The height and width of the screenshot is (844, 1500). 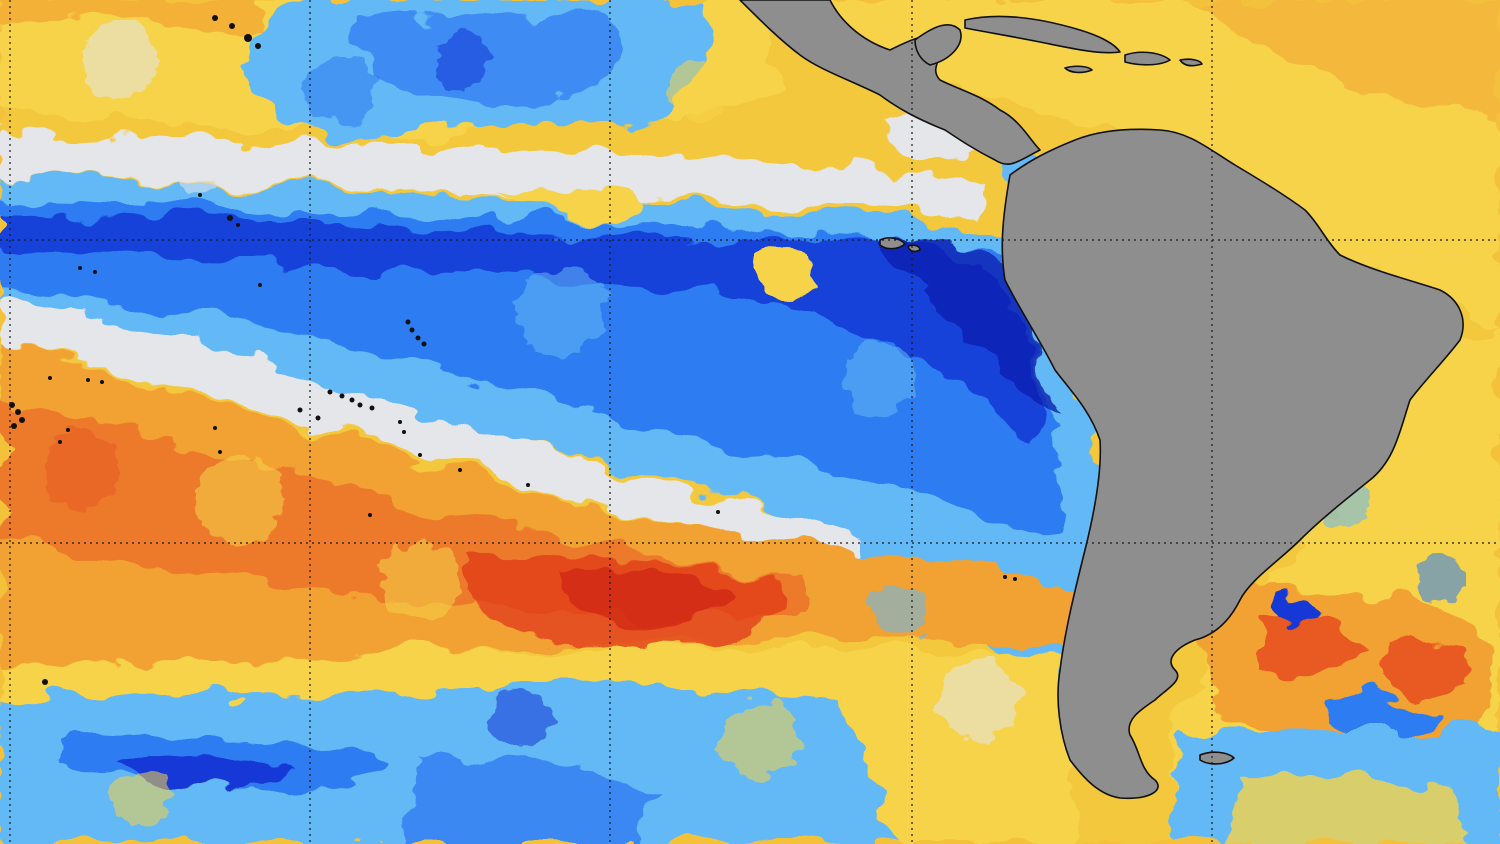 I want to click on galapagos-islands, so click(x=892, y=243).